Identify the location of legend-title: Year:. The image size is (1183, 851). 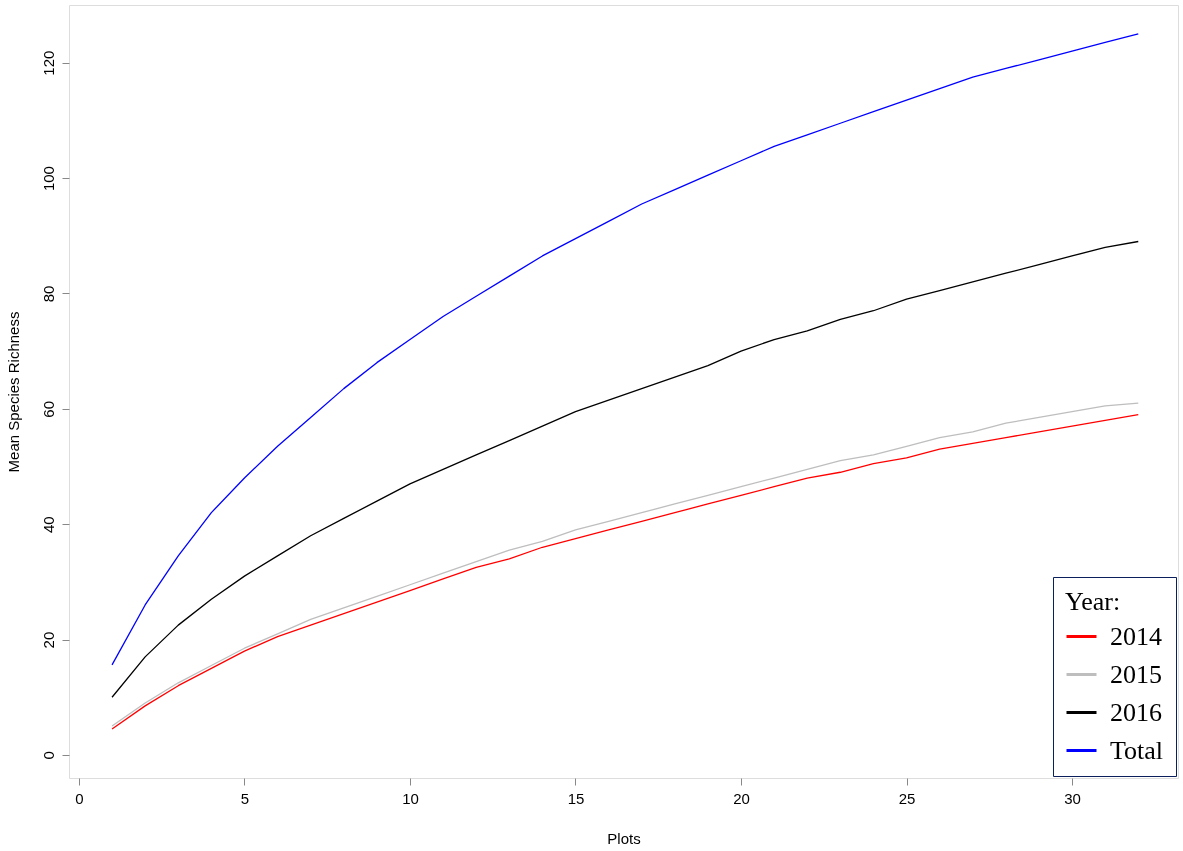
(1093, 601).